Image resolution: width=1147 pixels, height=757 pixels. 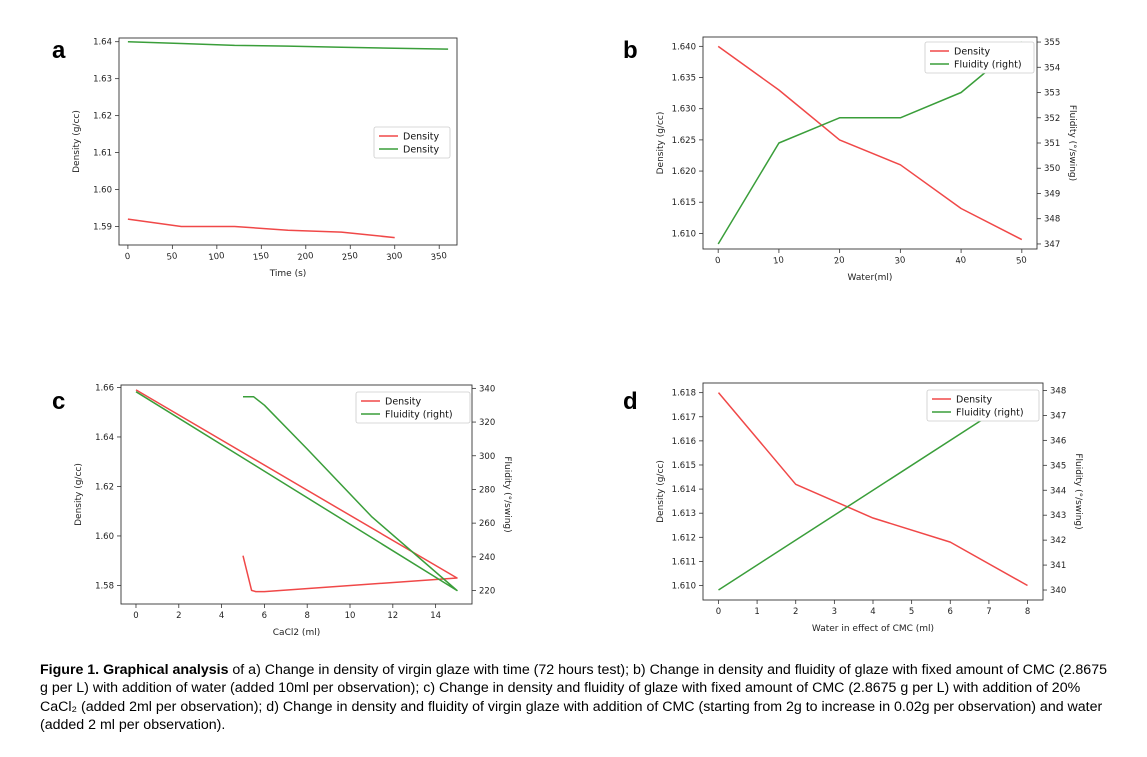 I want to click on x-axis-label: CaCl2 (ml), so click(x=296, y=633).